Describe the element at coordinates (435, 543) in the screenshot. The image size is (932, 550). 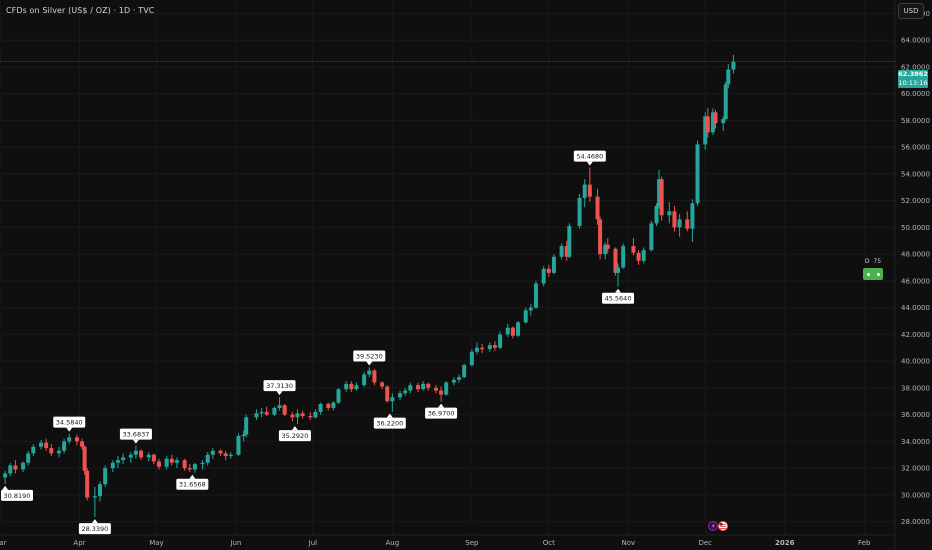
I see `time-axis: Mar Apr May Jun Jul Aug Sep Oct Nov Dec 2026 Feb` at that location.